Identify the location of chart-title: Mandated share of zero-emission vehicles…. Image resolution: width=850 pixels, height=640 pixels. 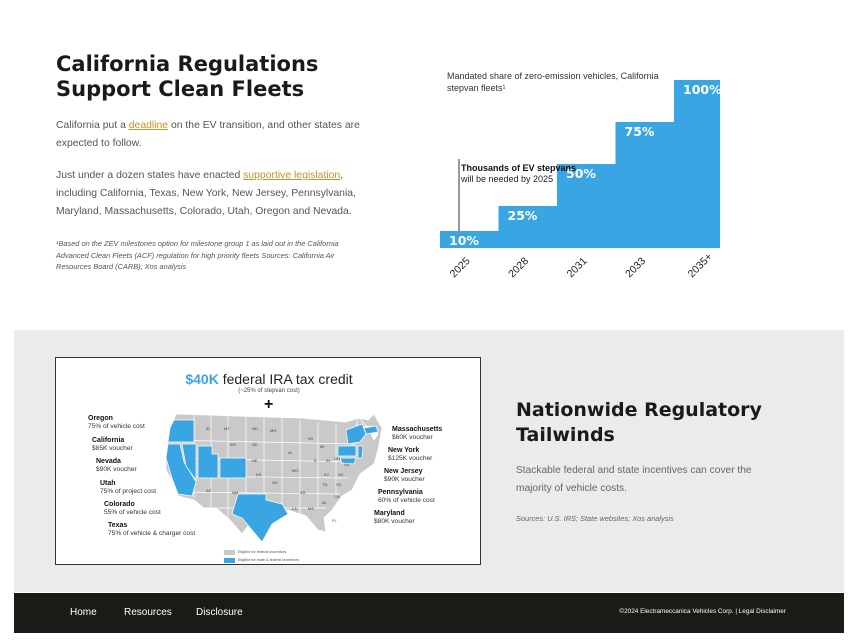
(553, 82).